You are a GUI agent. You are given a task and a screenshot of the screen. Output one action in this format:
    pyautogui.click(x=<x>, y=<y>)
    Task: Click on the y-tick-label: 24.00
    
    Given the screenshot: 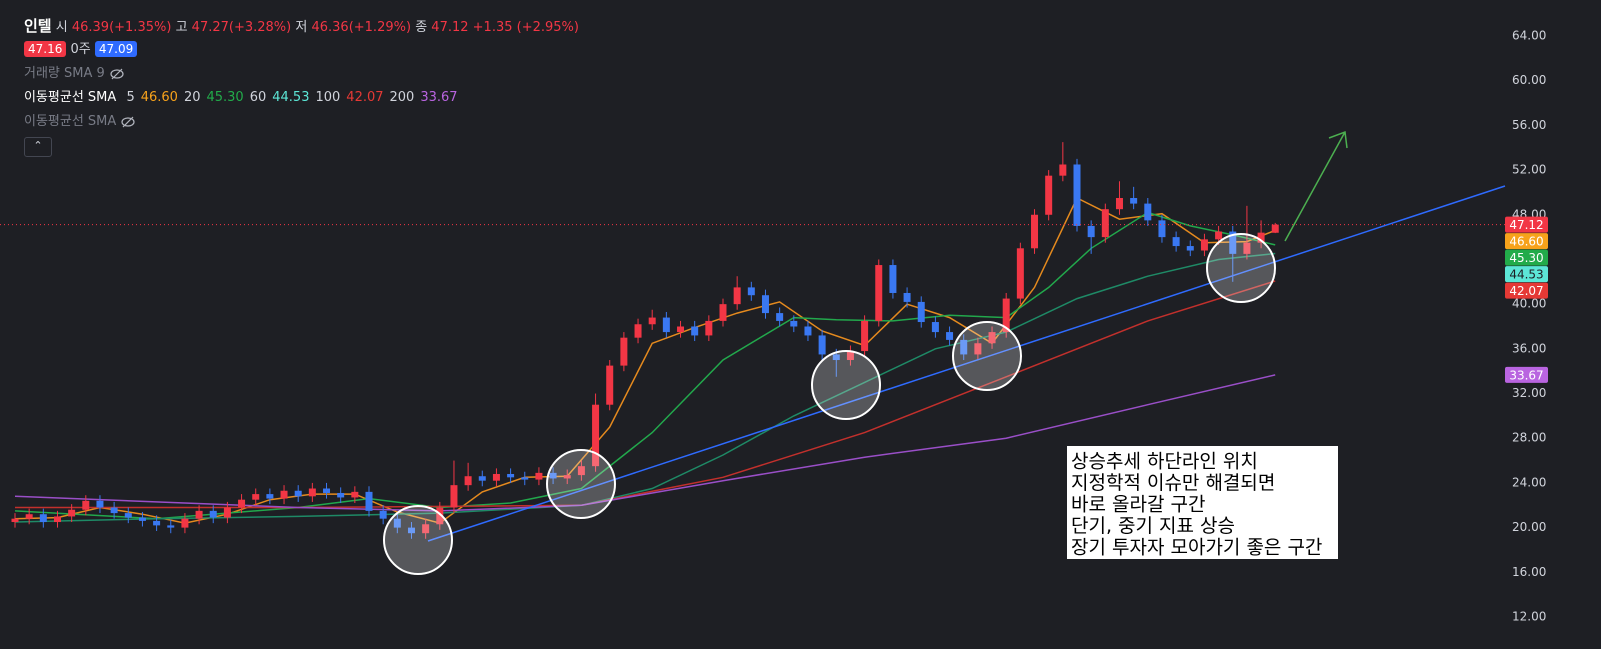 What is the action you would take?
    pyautogui.click(x=1529, y=482)
    